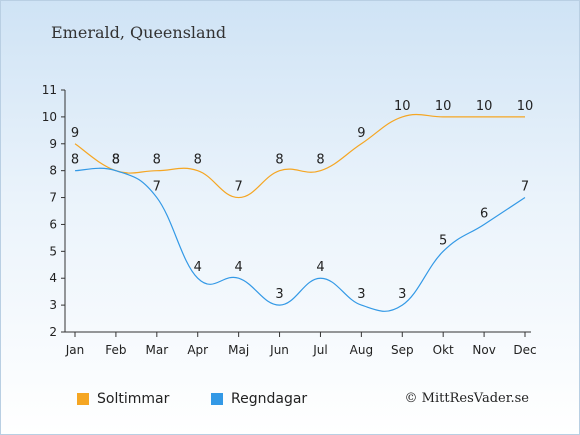  Describe the element at coordinates (156, 350) in the screenshot. I see `x-tick-label: Mar` at that location.